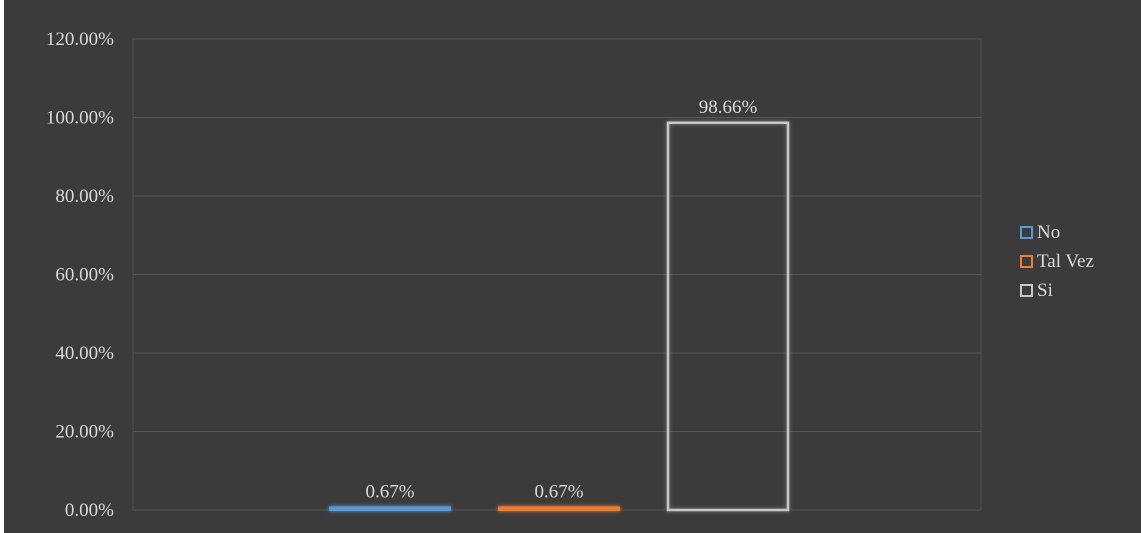 This screenshot has height=533, width=1141. Describe the element at coordinates (1026, 232) in the screenshot. I see `legend-swatch-no` at that location.